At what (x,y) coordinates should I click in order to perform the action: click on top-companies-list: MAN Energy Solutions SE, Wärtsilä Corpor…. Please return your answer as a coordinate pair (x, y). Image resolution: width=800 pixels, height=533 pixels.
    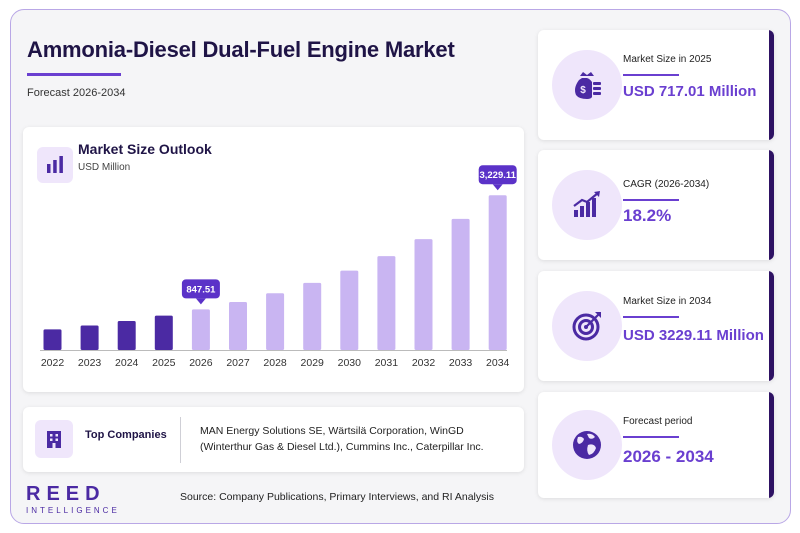
    Looking at the image, I should click on (342, 439).